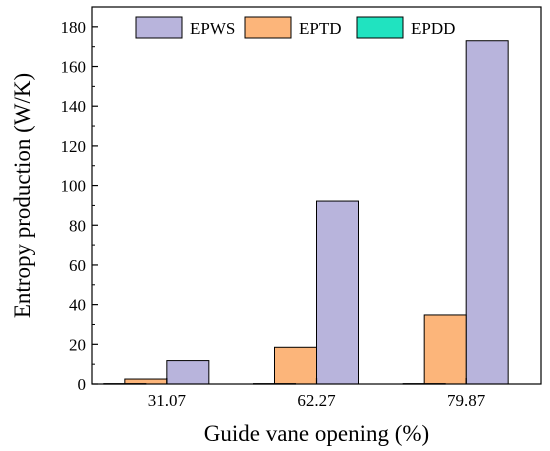 This screenshot has width=550, height=451. What do you see at coordinates (295, 365) in the screenshot?
I see `bar-eptd-62.27` at bounding box center [295, 365].